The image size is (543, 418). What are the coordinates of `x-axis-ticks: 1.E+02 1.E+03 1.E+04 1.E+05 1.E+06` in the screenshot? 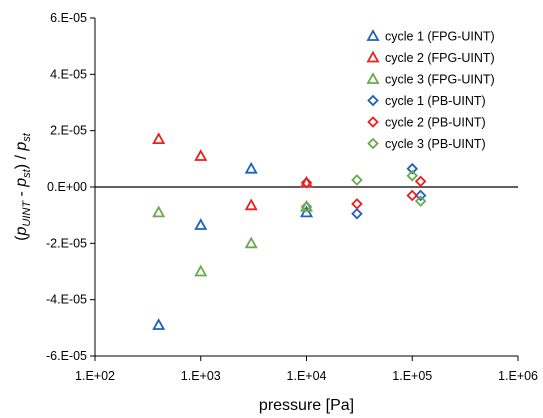 It's located at (306, 369).